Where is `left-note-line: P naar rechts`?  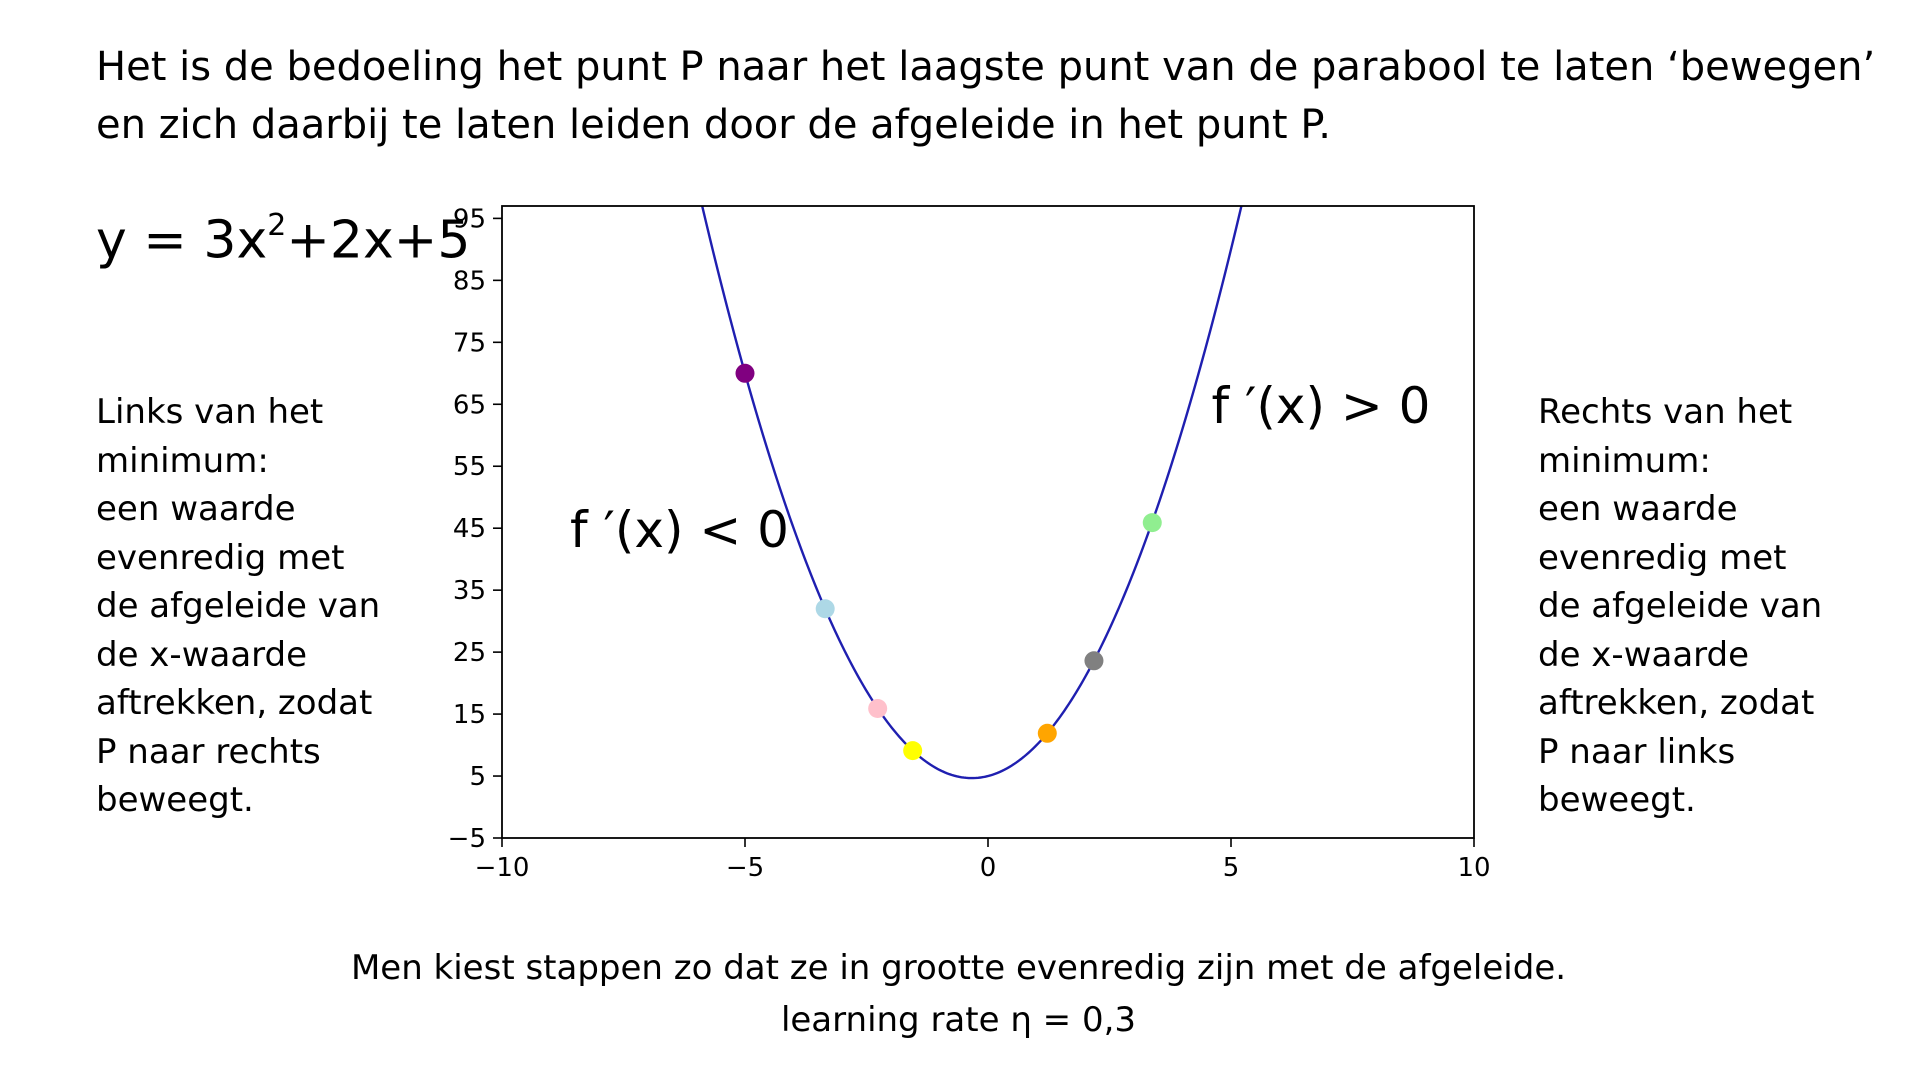
left-note-line: P naar rechts is located at coordinates (208, 751).